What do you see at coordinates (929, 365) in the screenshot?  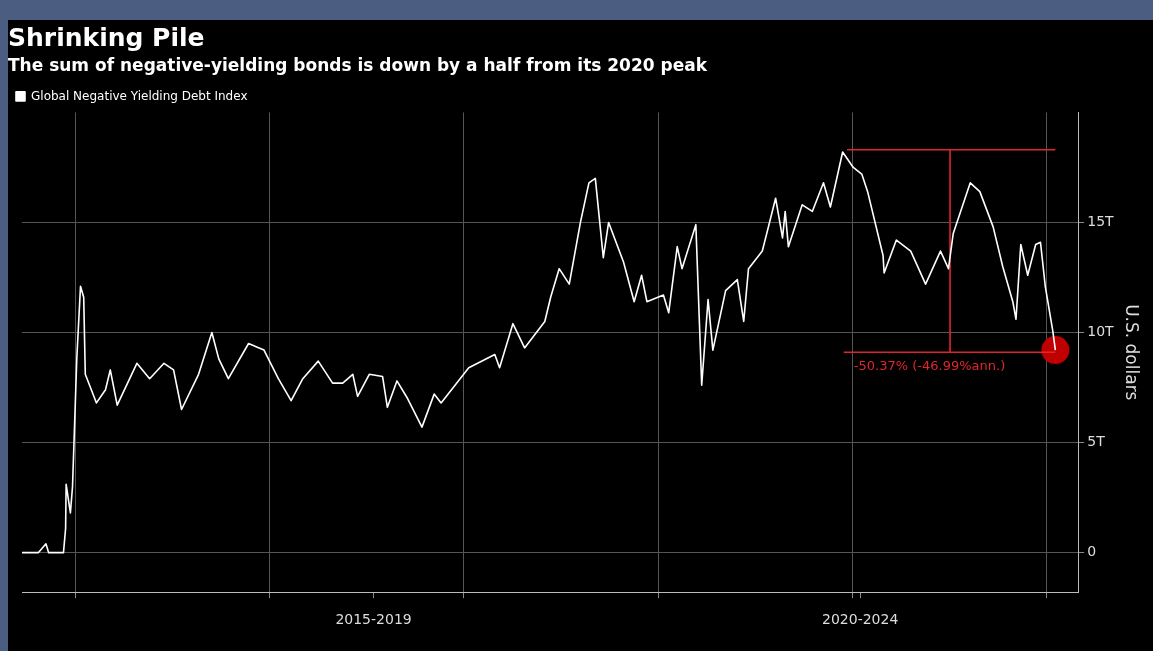 I see `annotation: -50.37% (-46.99%ann.)` at bounding box center [929, 365].